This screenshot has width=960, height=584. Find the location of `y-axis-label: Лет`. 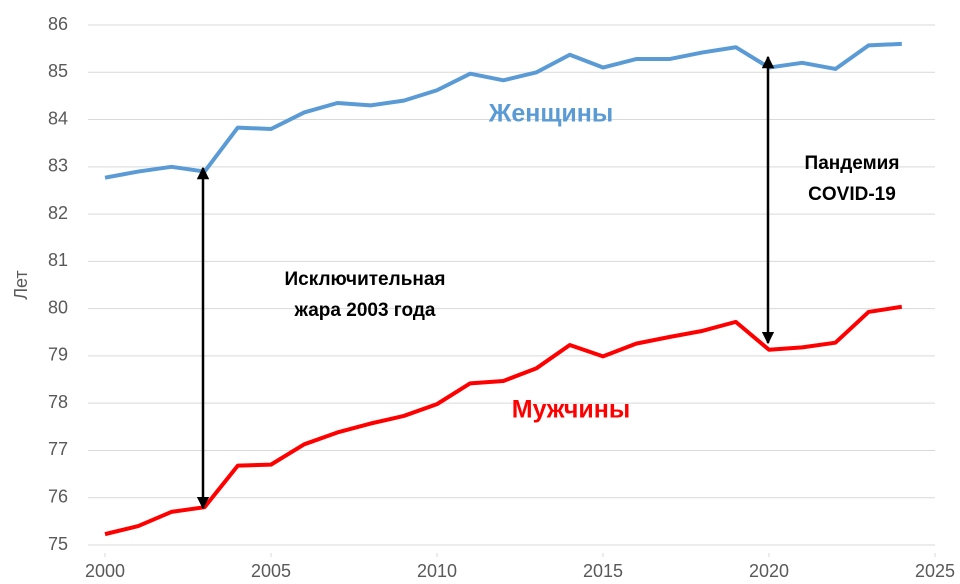

y-axis-label: Лет is located at coordinates (21, 284).